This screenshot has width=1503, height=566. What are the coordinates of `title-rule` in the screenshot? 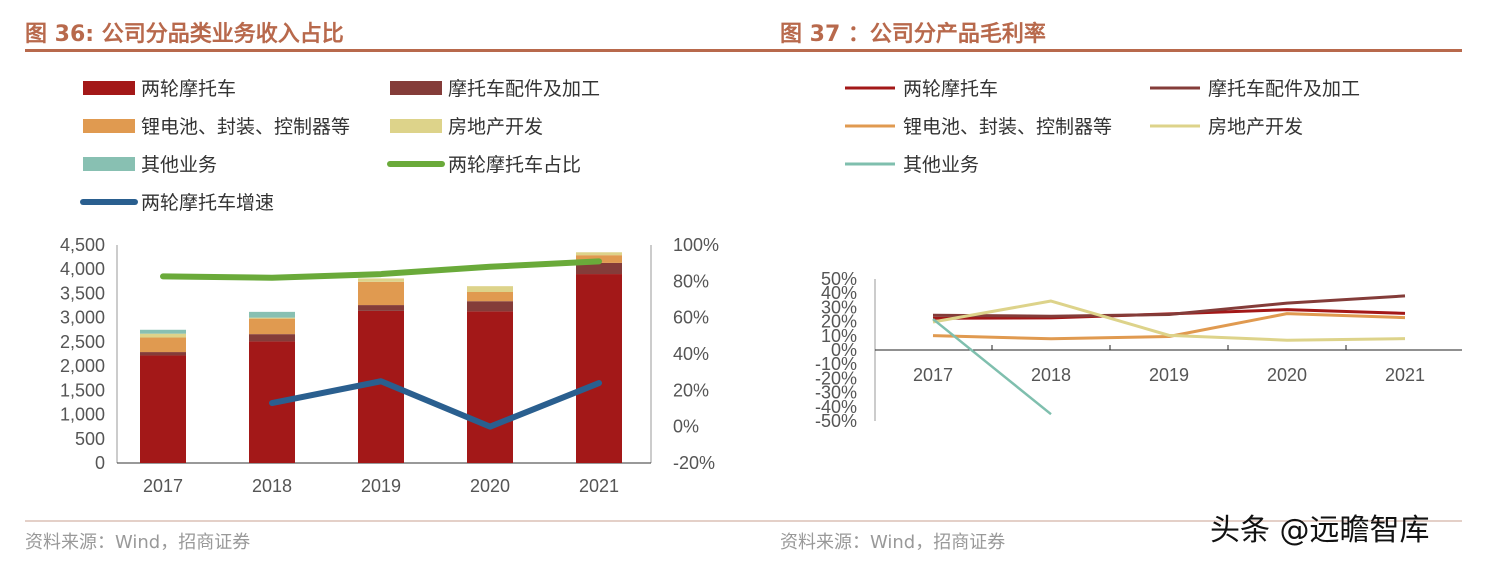 It's located at (743, 50).